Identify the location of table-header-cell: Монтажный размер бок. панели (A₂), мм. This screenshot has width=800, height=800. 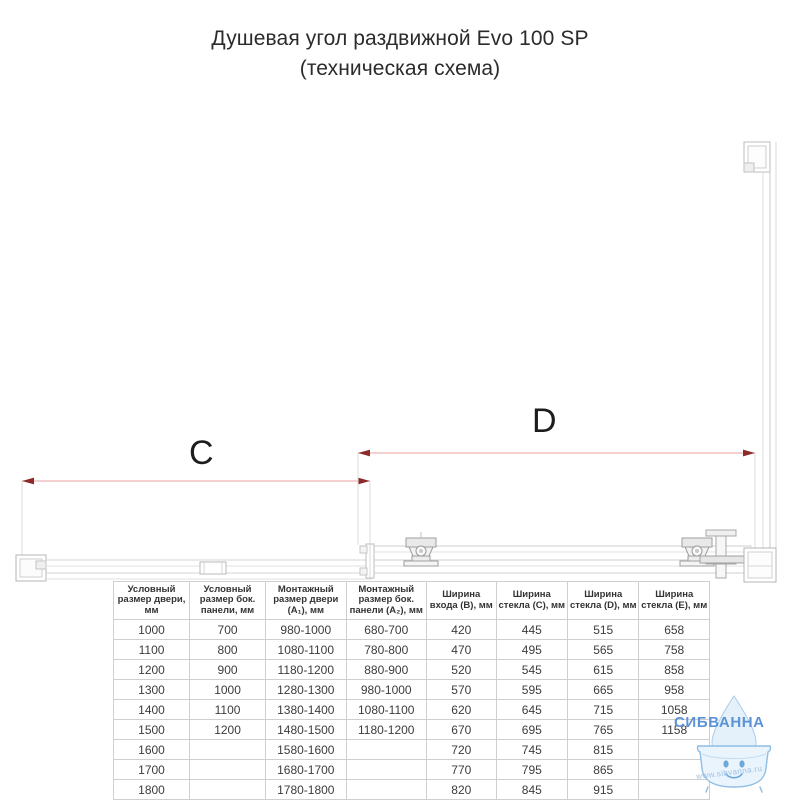
(386, 600).